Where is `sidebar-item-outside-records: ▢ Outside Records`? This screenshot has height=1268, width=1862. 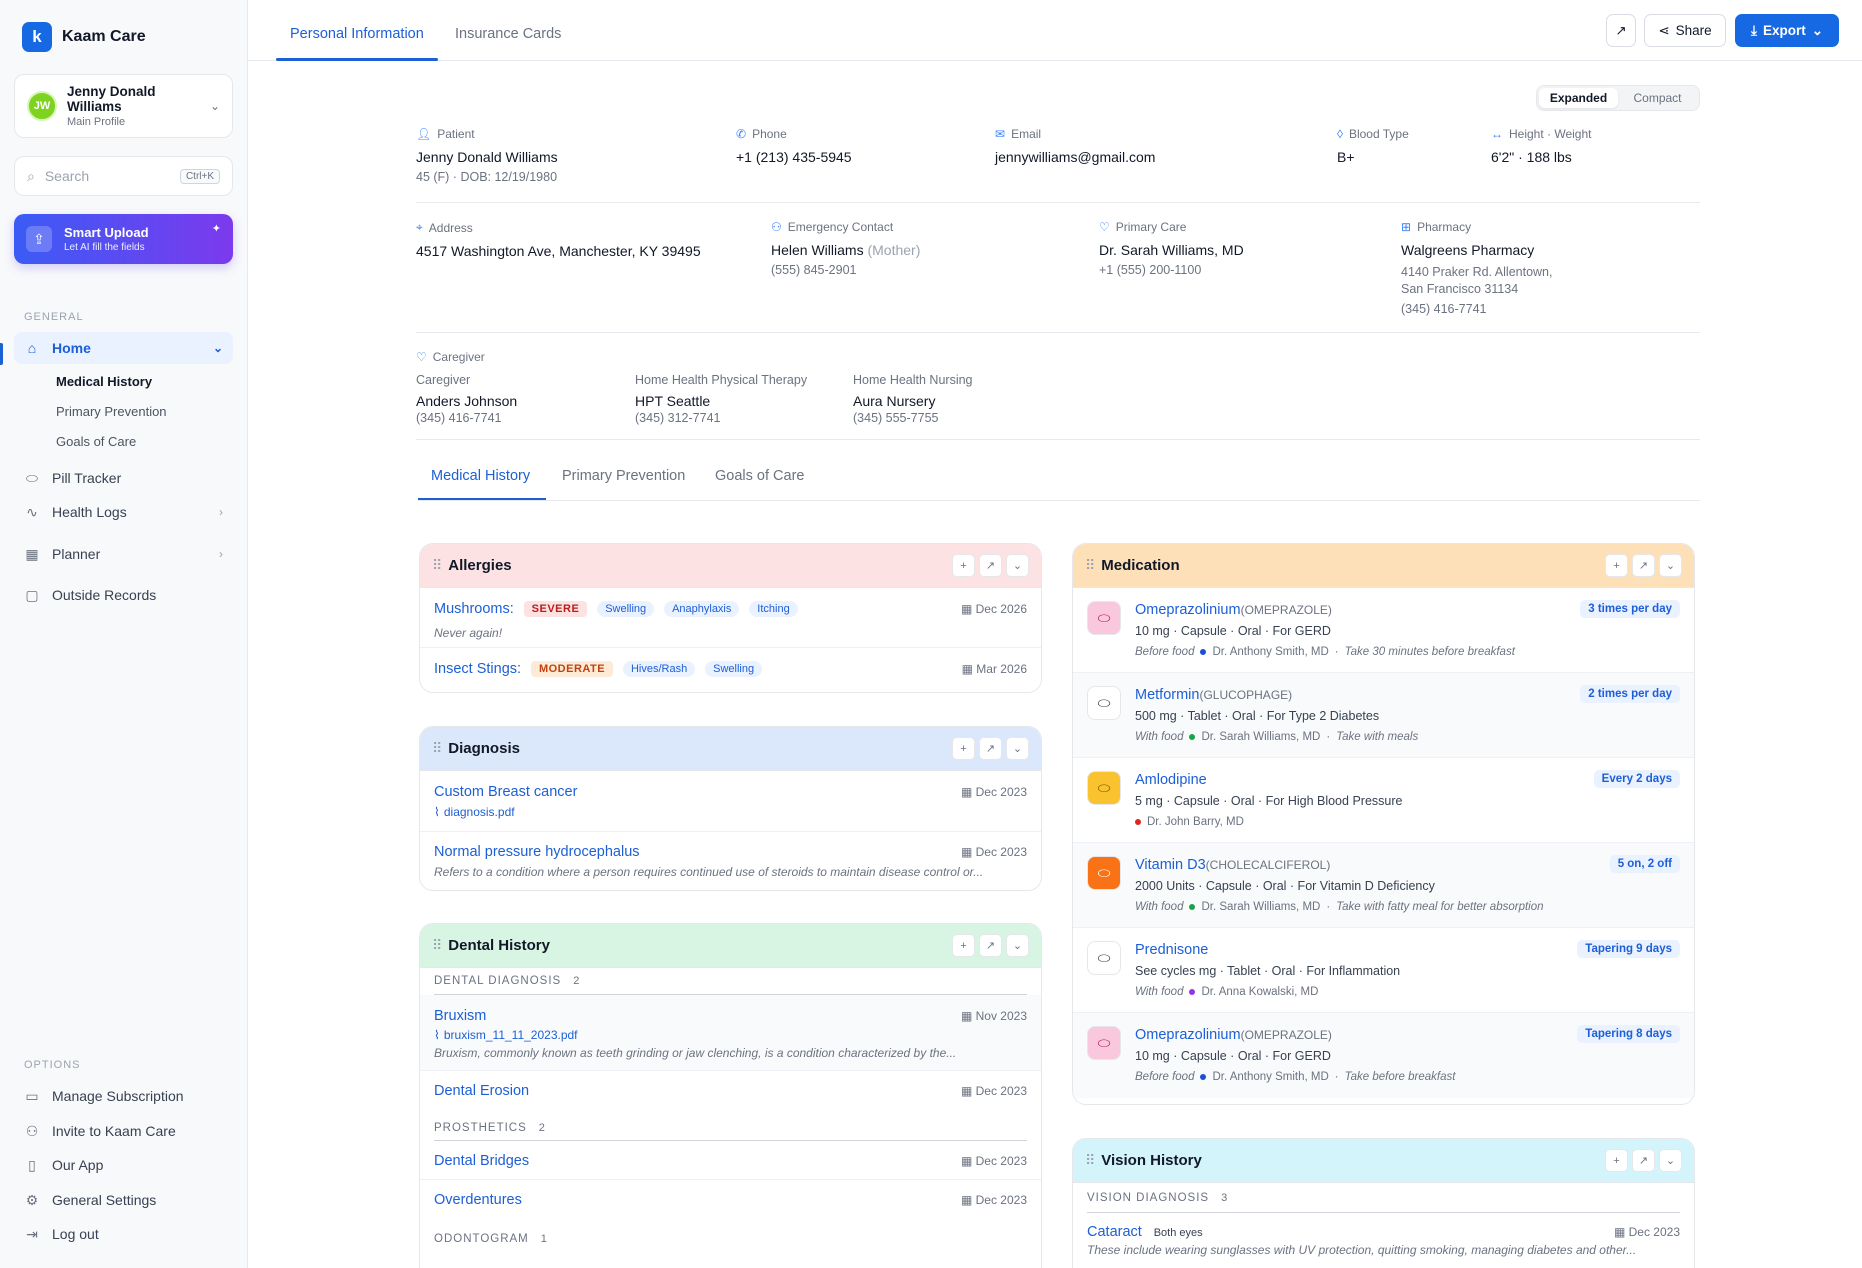 sidebar-item-outside-records: ▢ Outside Records is located at coordinates (123, 595).